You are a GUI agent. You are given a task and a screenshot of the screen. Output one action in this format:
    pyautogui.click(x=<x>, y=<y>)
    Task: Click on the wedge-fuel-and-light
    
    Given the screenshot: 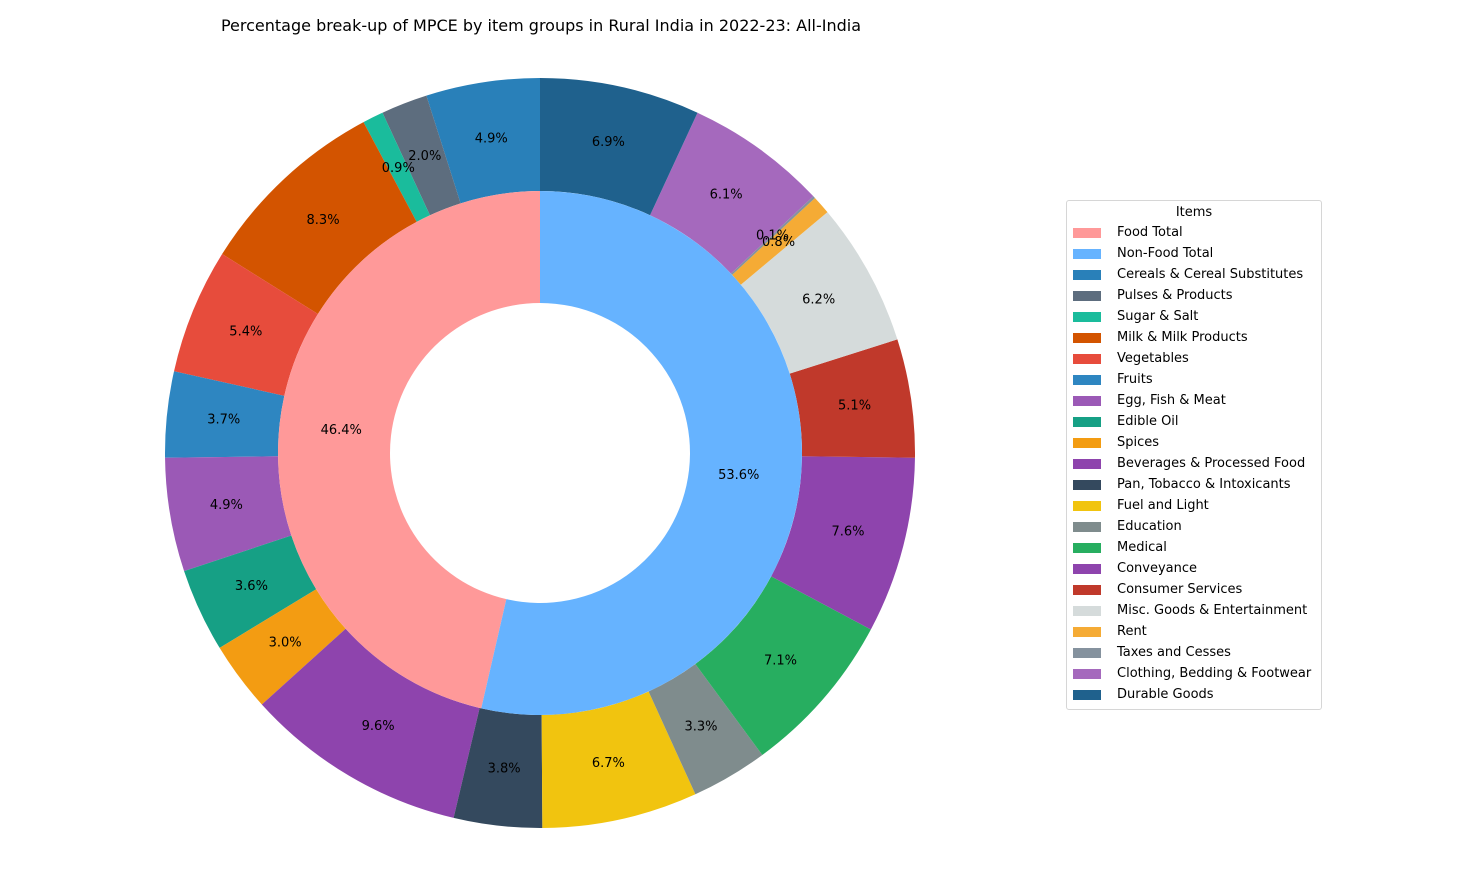 What is the action you would take?
    pyautogui.click(x=618, y=759)
    